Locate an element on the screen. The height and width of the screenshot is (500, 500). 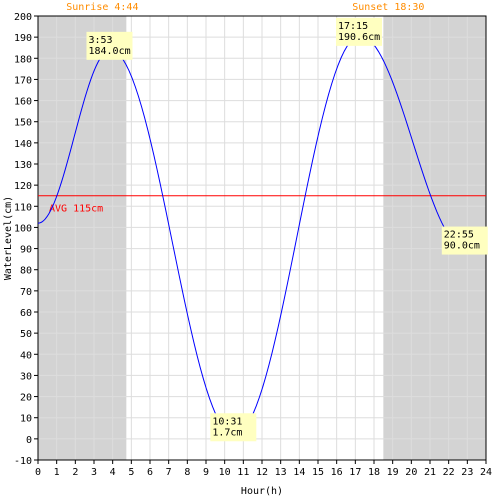
x-axis-label: Hour(h) is located at coordinates (262, 491).